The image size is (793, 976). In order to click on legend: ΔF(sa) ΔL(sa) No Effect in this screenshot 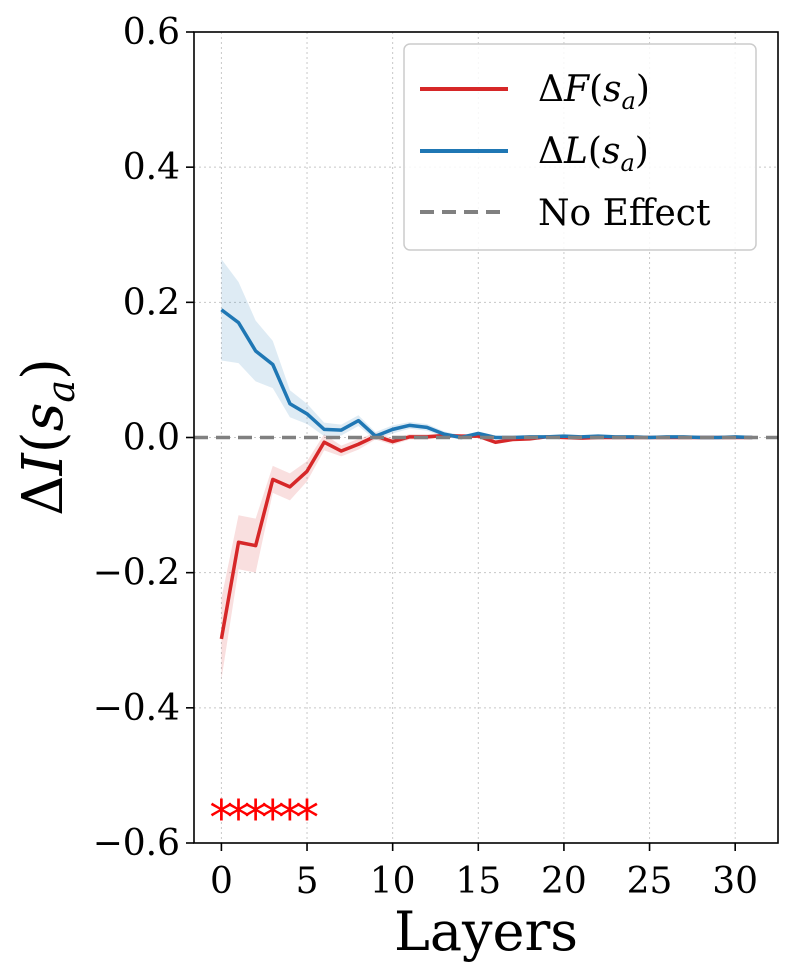, I will do `click(580, 147)`.